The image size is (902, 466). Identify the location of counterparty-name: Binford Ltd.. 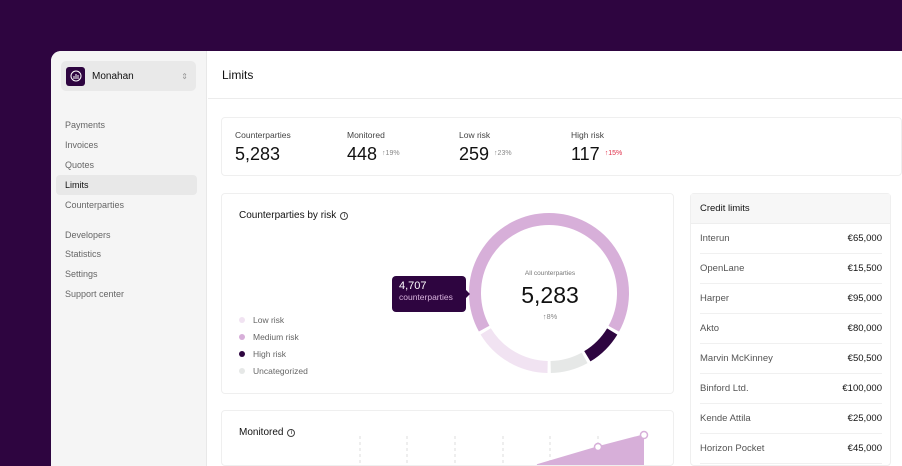
(724, 388).